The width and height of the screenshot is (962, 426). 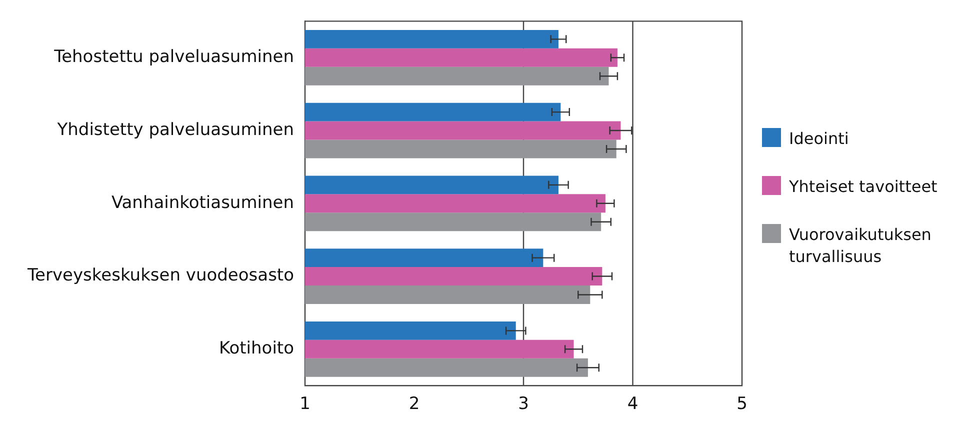 What do you see at coordinates (160, 276) in the screenshot?
I see `y-tick-label: Terveyskeskuksen vuodeosasto` at bounding box center [160, 276].